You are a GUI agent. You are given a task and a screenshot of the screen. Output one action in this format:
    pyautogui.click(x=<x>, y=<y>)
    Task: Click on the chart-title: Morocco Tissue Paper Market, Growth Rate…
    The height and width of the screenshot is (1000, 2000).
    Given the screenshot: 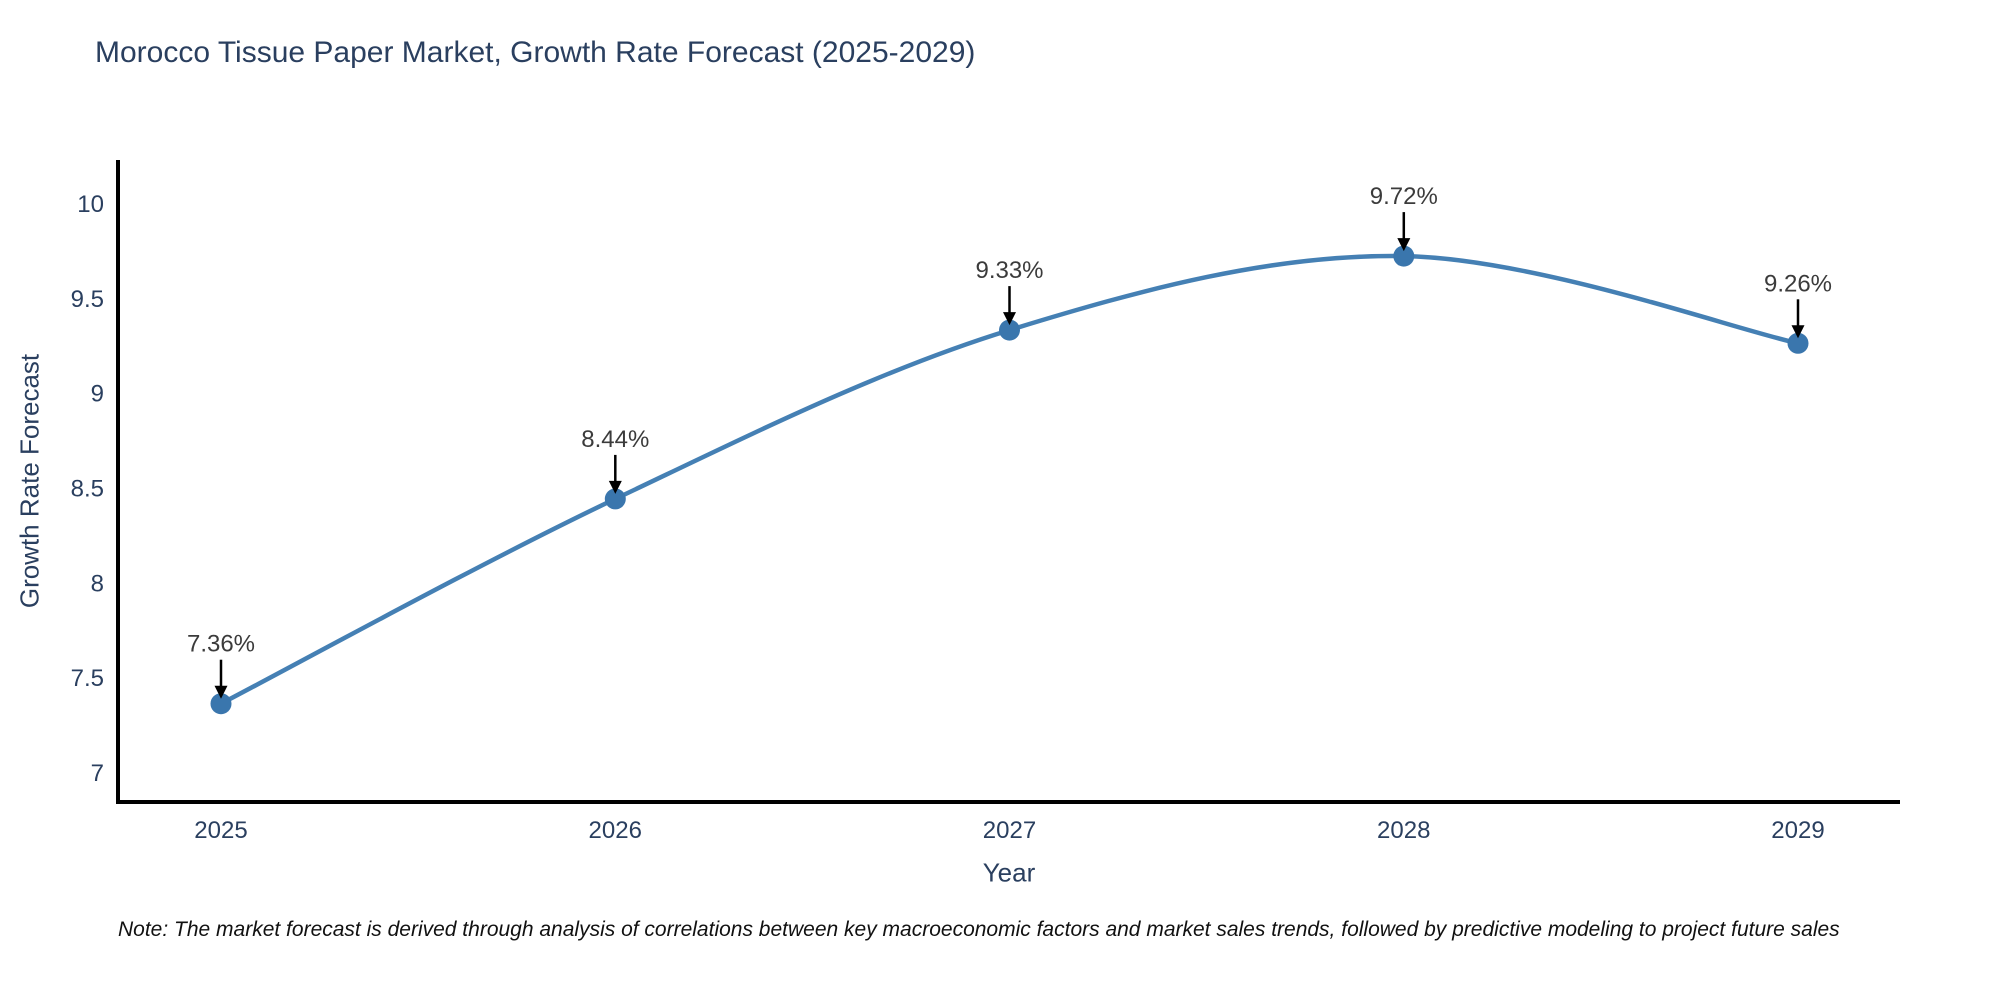 What is the action you would take?
    pyautogui.click(x=535, y=52)
    